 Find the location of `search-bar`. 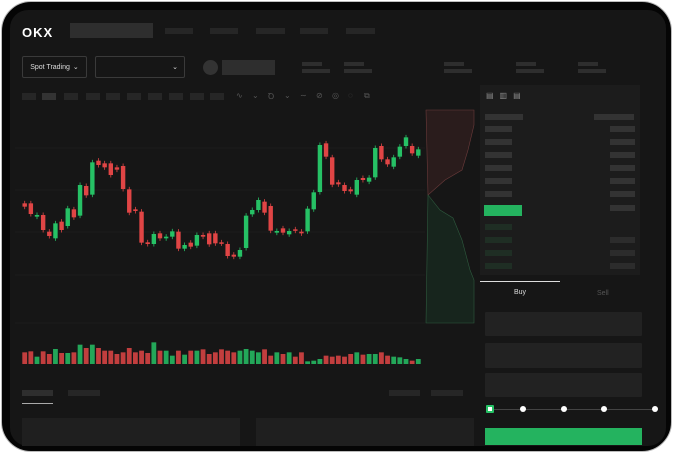

search-bar is located at coordinates (111, 30).